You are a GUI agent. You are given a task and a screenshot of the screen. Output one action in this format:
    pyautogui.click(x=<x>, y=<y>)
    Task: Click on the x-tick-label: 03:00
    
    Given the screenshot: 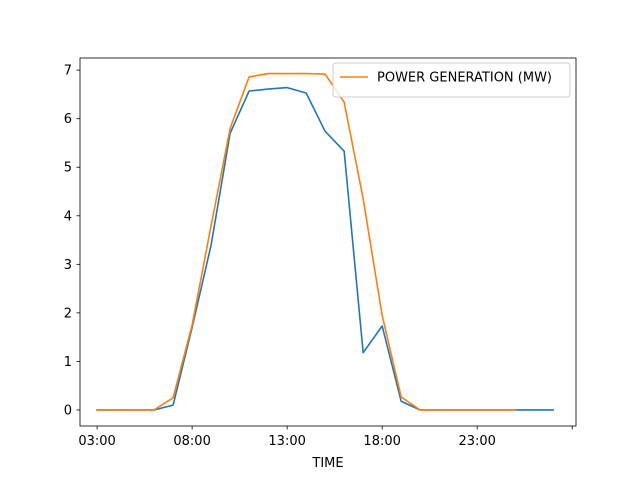 What is the action you would take?
    pyautogui.click(x=96, y=441)
    